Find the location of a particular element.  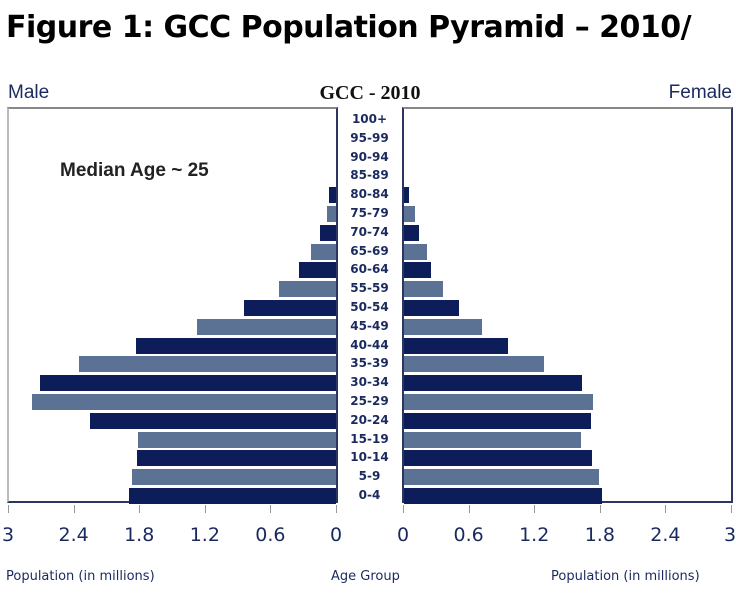

male-tick-label: 0.6 is located at coordinates (270, 535).